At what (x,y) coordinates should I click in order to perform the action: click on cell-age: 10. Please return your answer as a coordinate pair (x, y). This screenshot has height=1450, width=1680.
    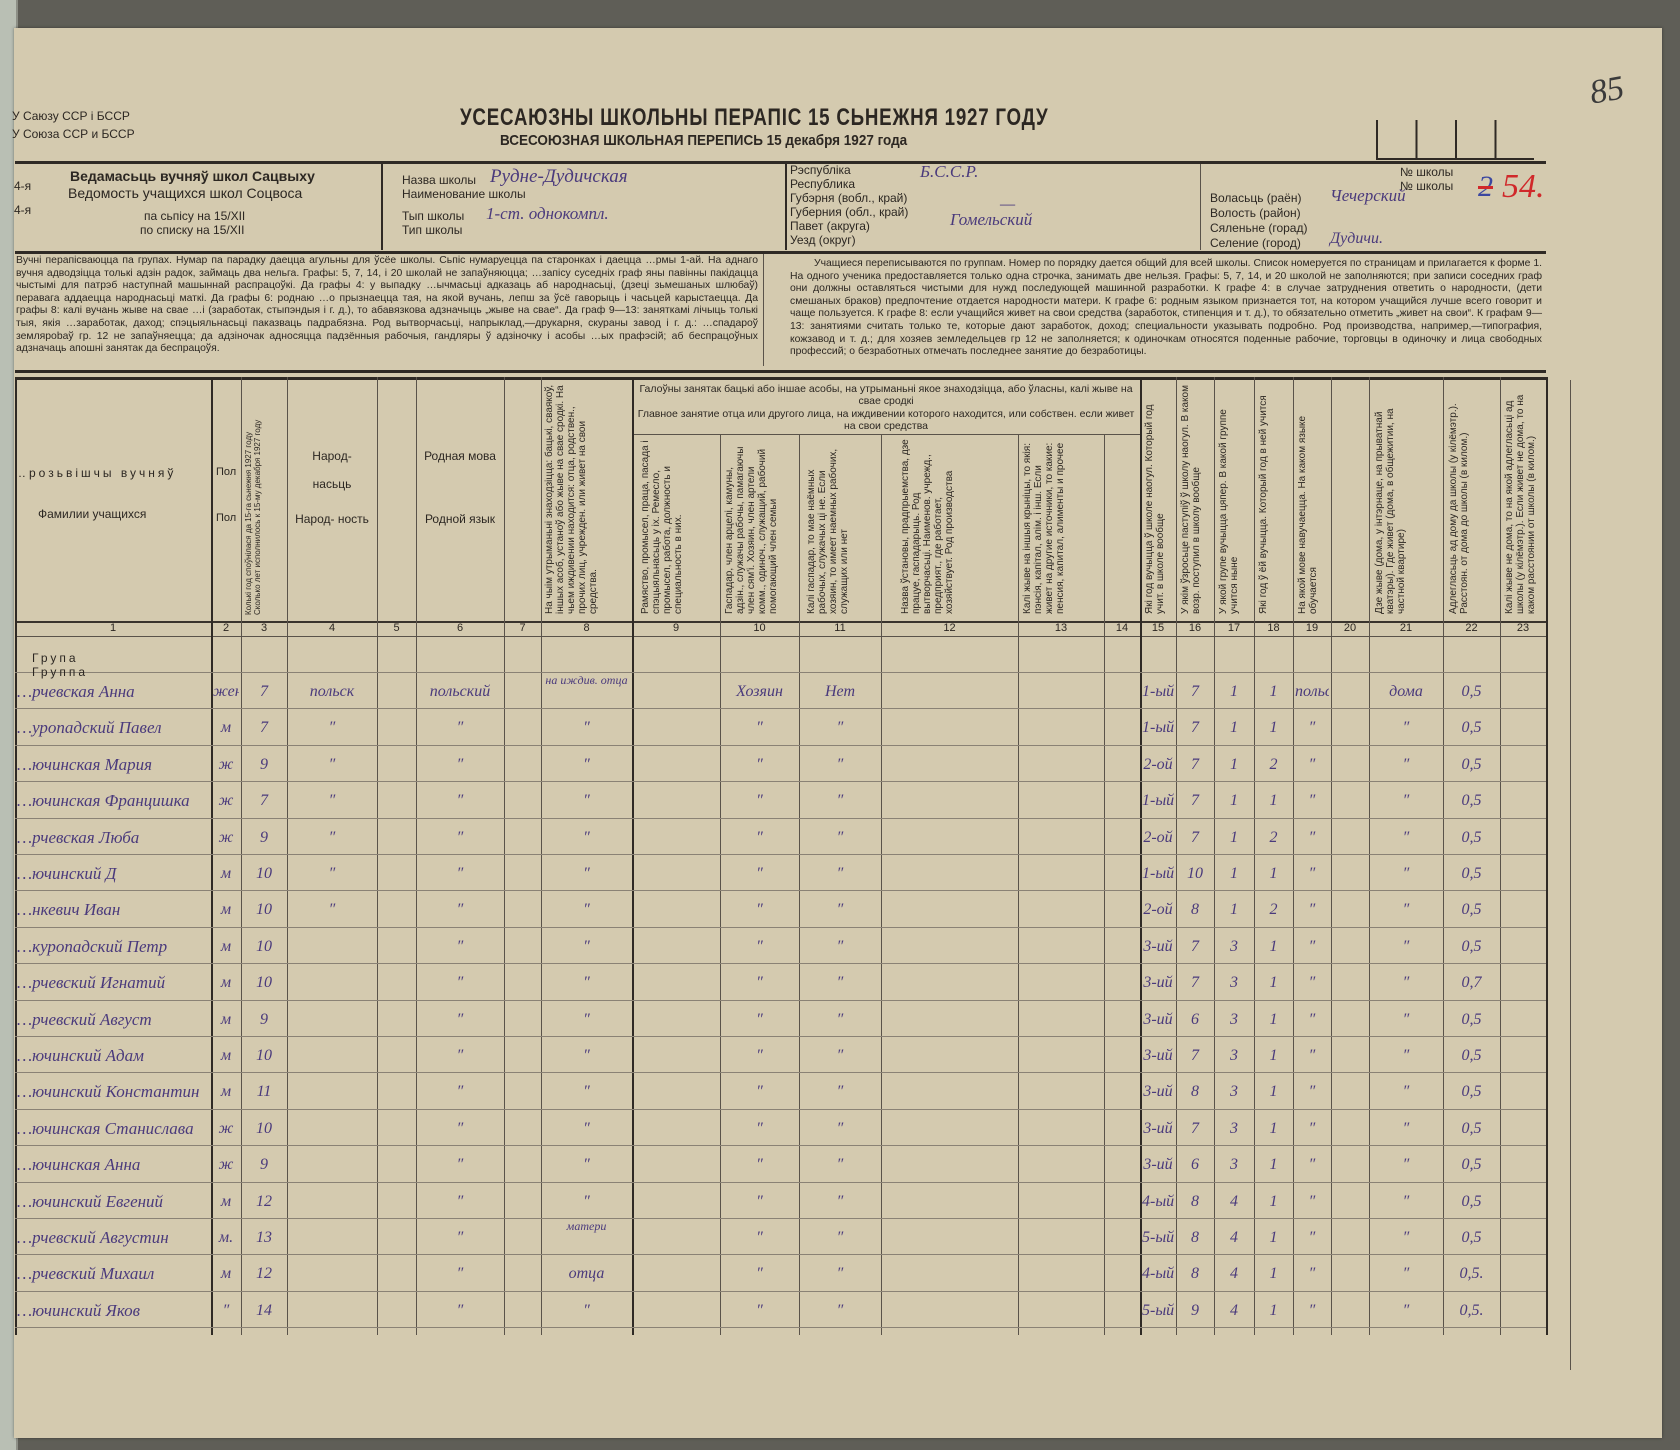
    Looking at the image, I should click on (264, 1128).